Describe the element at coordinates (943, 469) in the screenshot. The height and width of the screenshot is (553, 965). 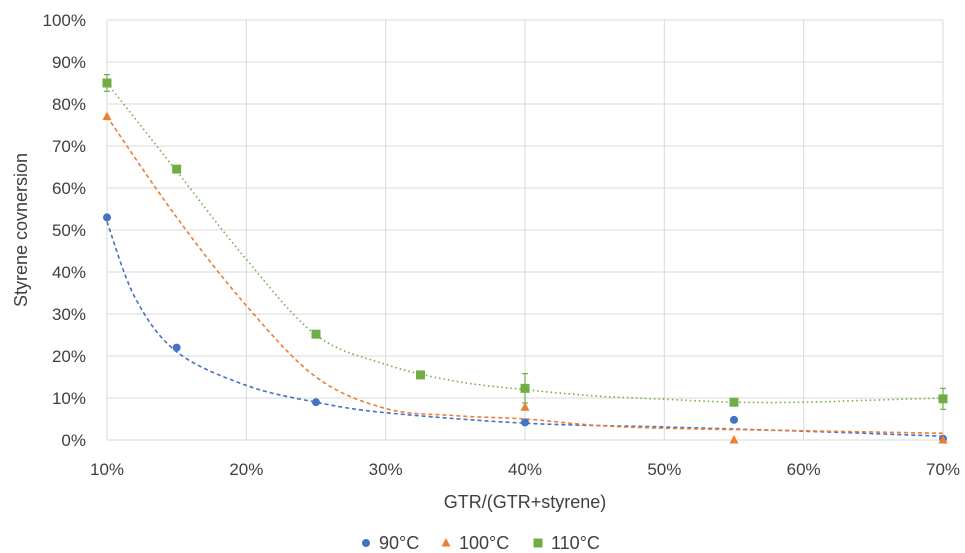
I see `x-tick-label: 70%` at that location.